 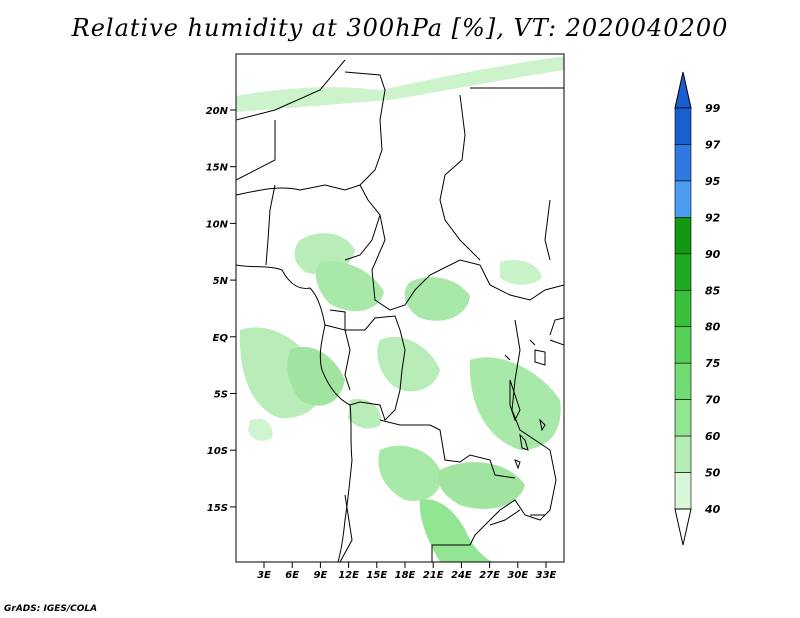 I want to click on colorbar-label: 97, so click(x=713, y=144).